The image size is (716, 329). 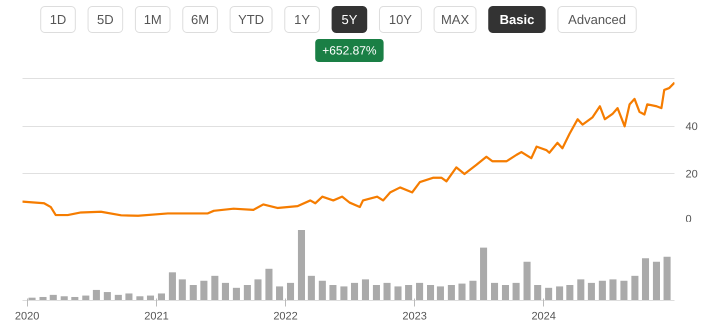 What do you see at coordinates (251, 19) in the screenshot?
I see `text: YTD` at bounding box center [251, 19].